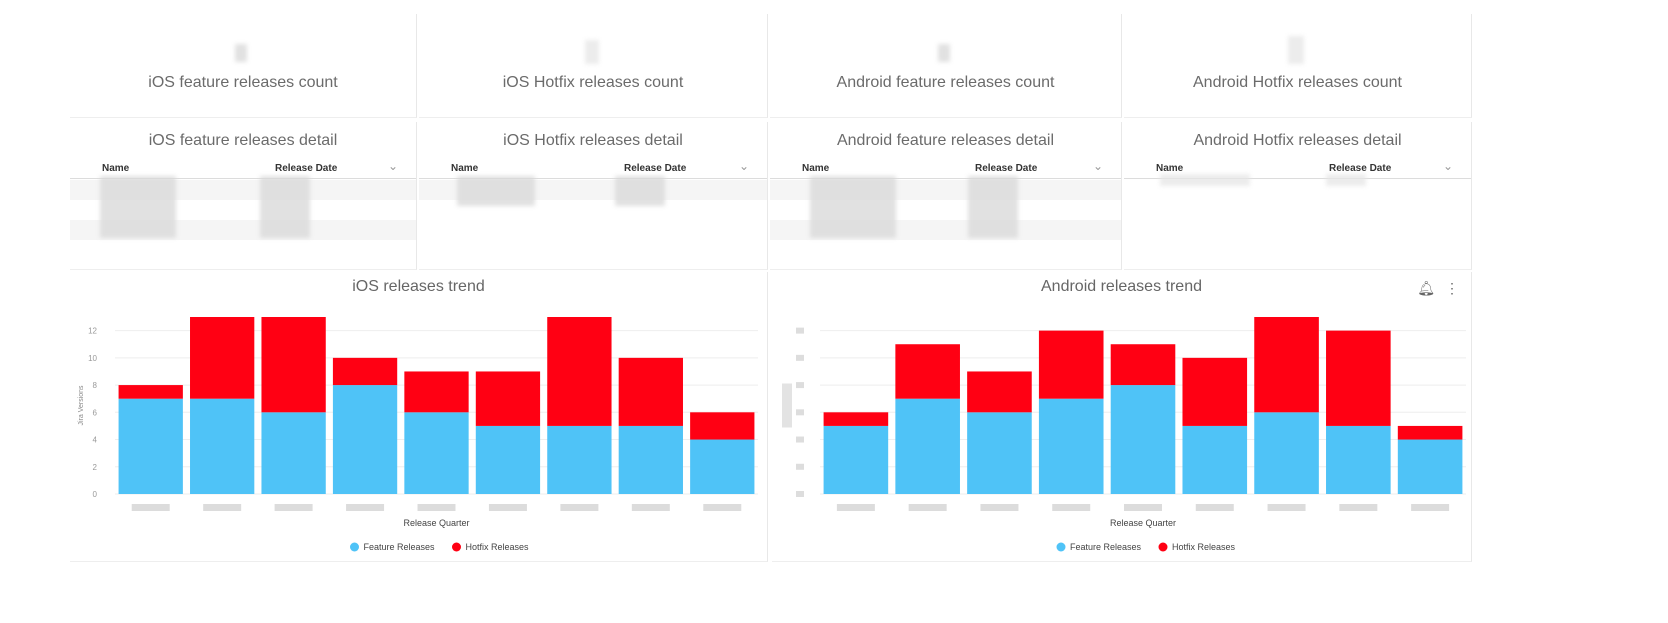 The image size is (1668, 623). Describe the element at coordinates (945, 82) in the screenshot. I see `count-tile-title: Android feature releases count` at that location.